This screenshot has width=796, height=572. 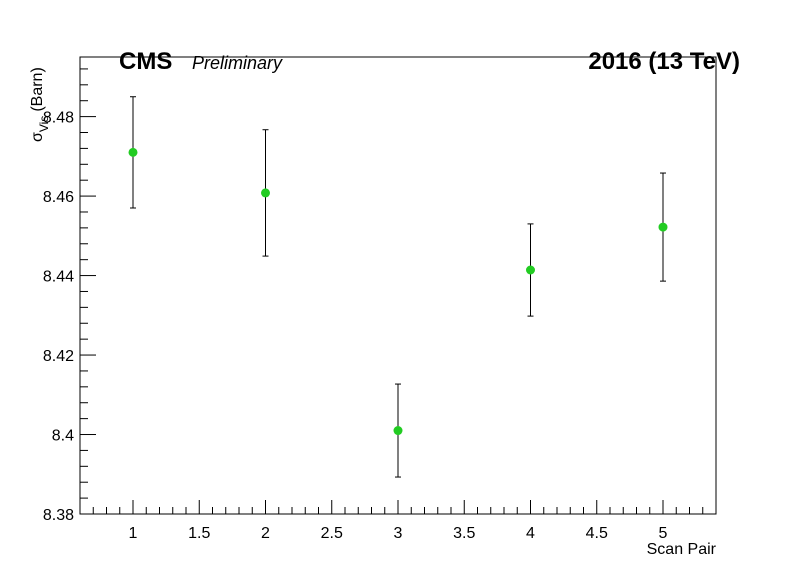 What do you see at coordinates (398, 521) in the screenshot?
I see `x-axis: 1 1.5 2 2.5 3 3.5 4 4.5 5` at bounding box center [398, 521].